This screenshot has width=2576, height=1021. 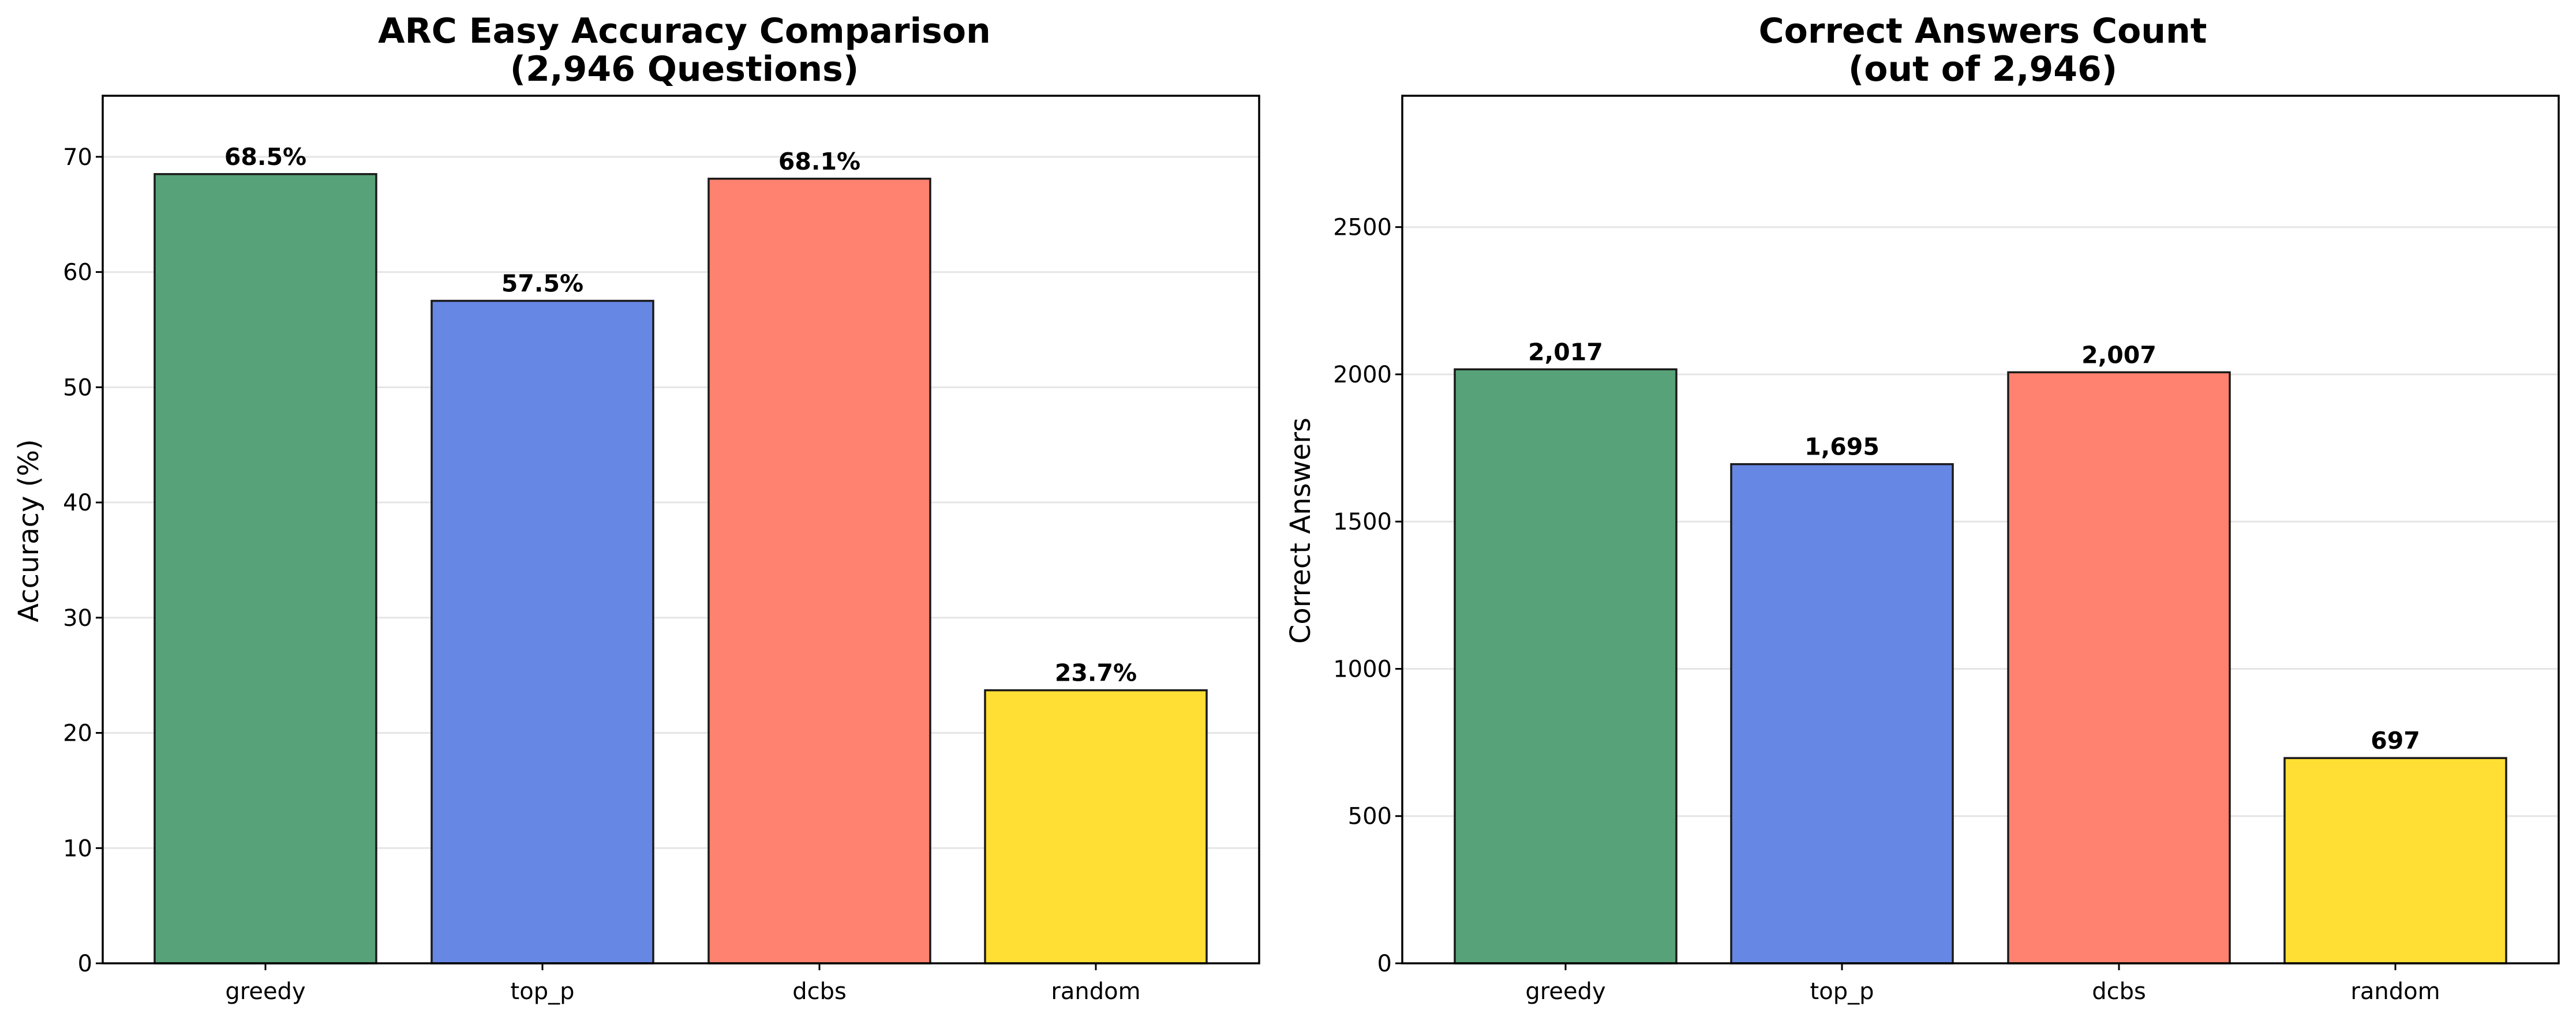 I want to click on y-tick-label: 20, so click(x=77, y=734).